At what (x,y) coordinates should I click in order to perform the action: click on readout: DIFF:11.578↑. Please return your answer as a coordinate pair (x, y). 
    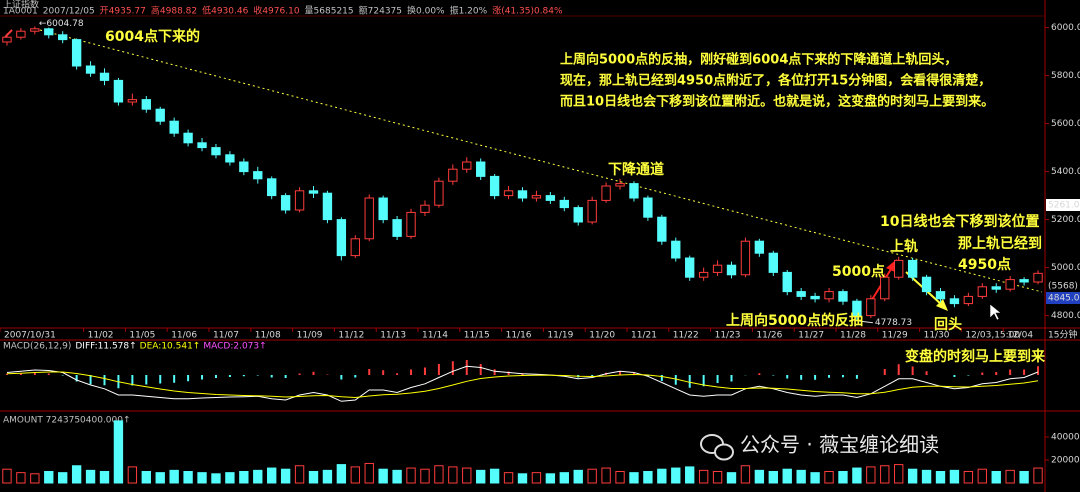
    Looking at the image, I should click on (105, 347).